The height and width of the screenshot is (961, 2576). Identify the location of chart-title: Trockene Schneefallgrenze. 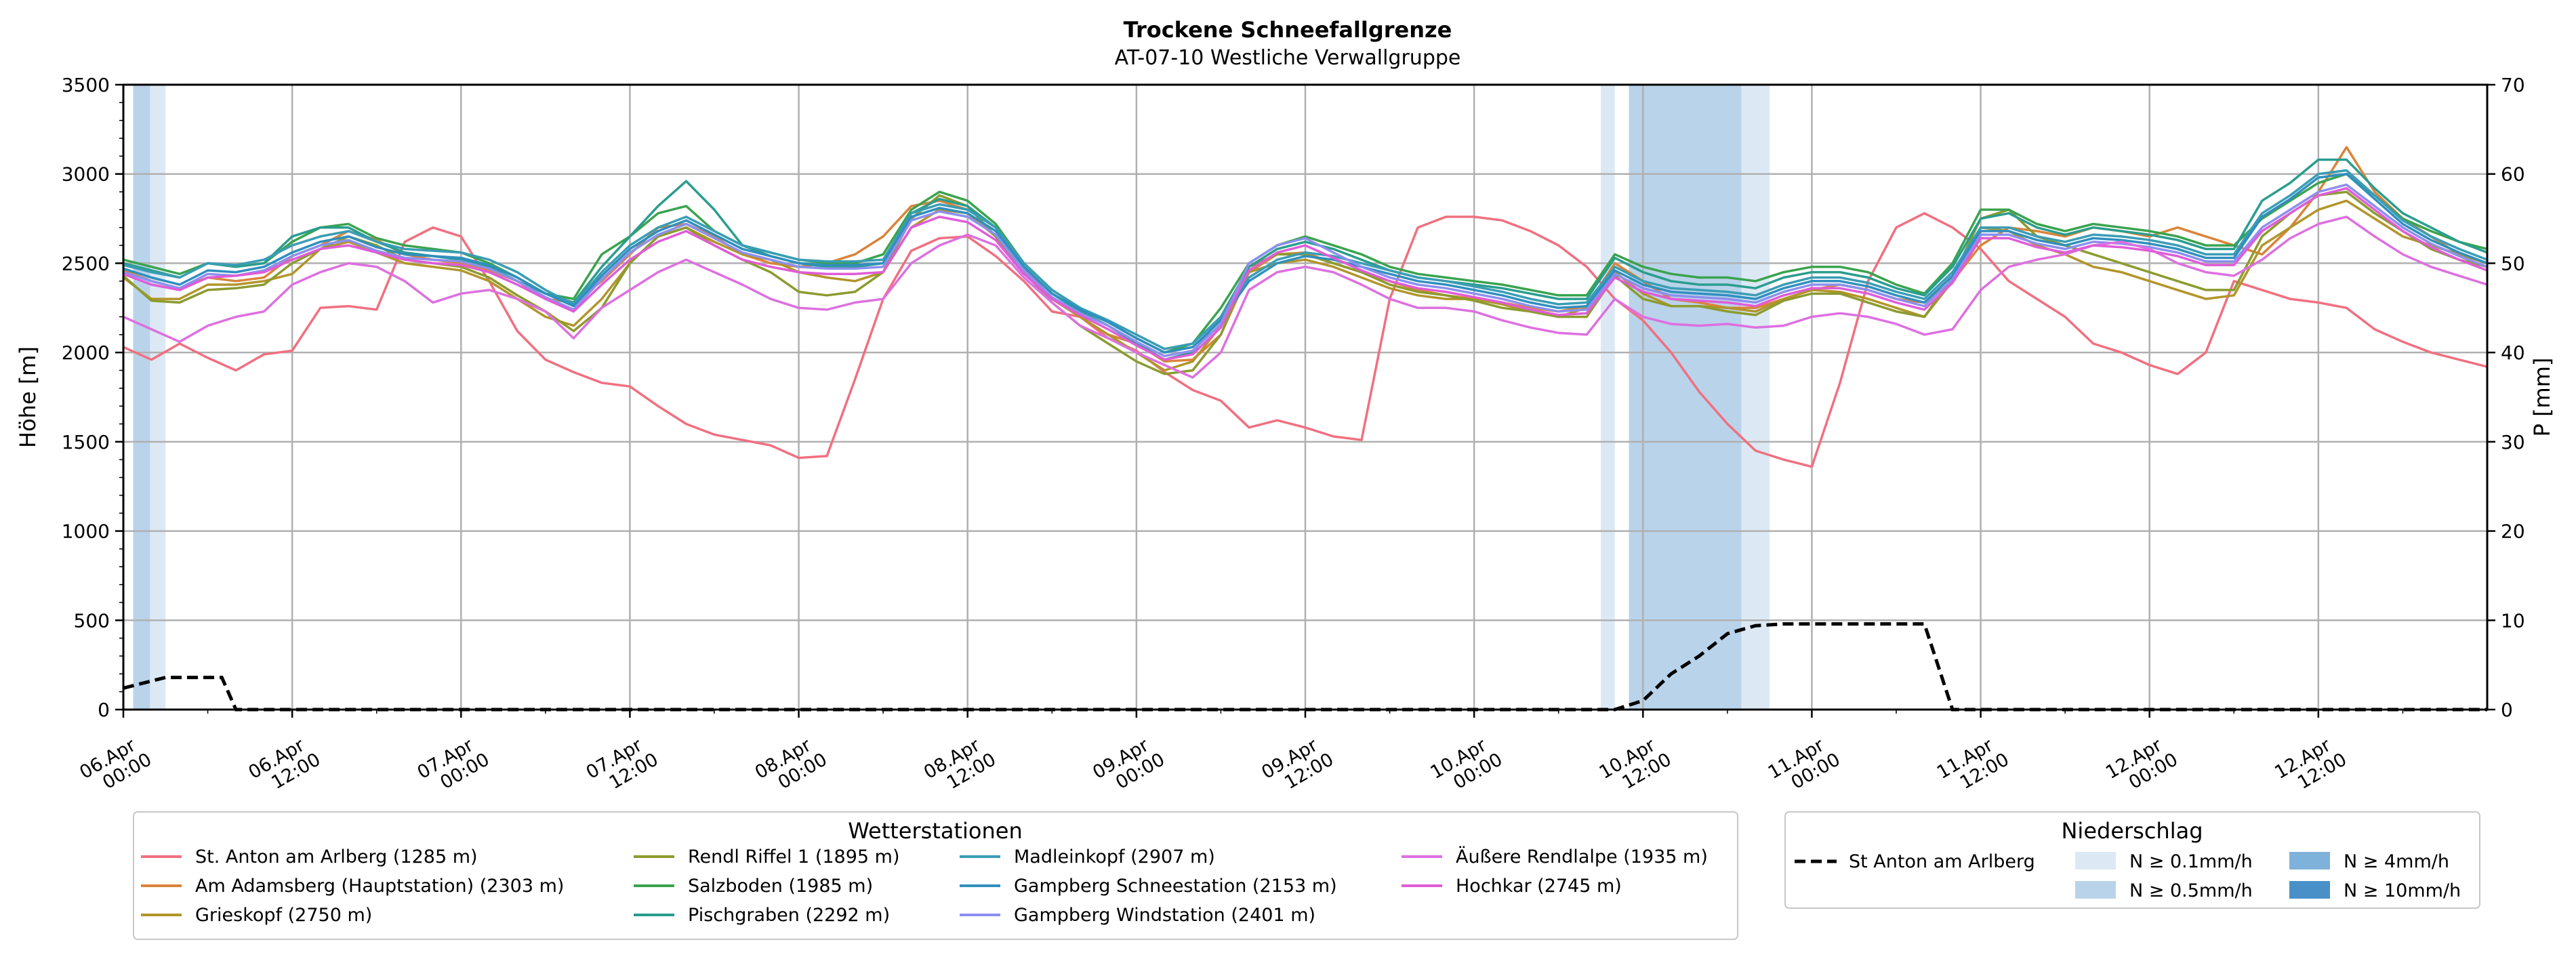
(1288, 30).